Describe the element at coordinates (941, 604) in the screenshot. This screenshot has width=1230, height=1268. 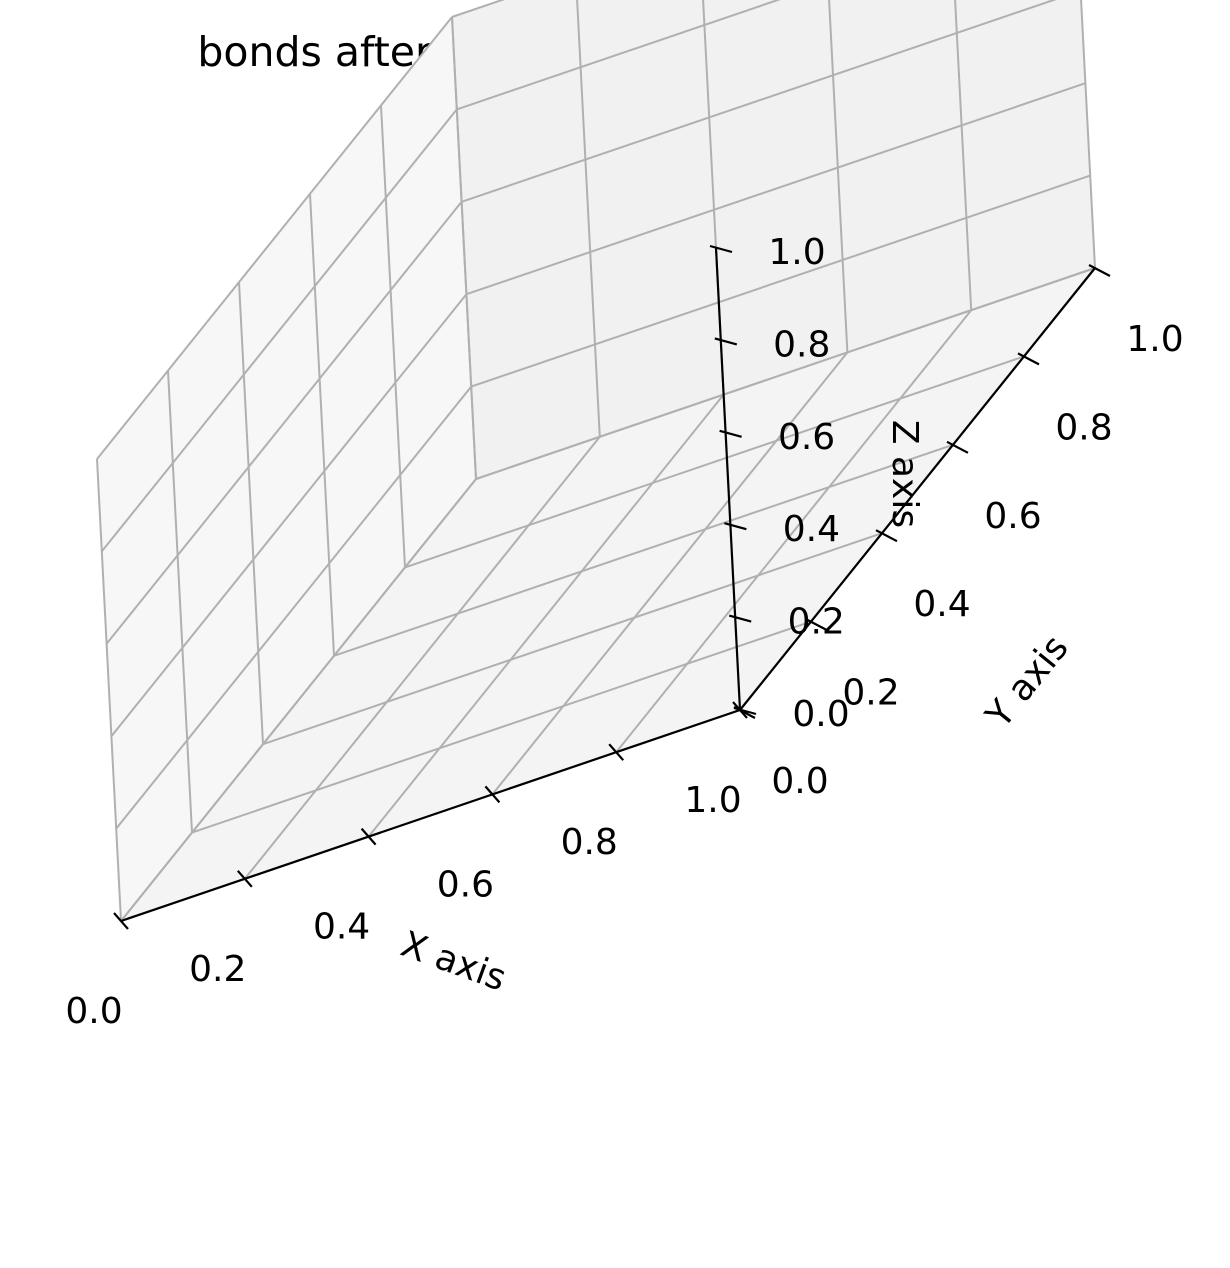
I see `y-tick-label: 0.4` at that location.